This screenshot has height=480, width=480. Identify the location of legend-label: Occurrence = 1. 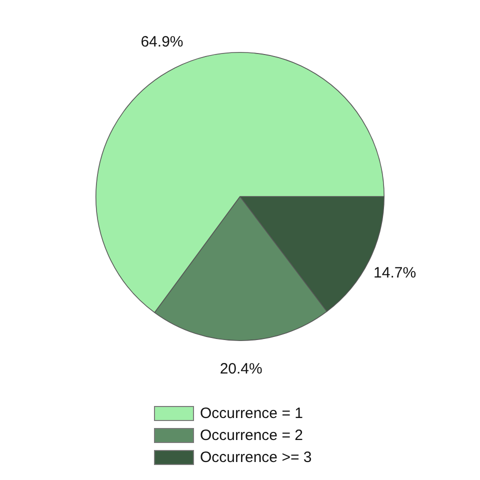
(251, 413).